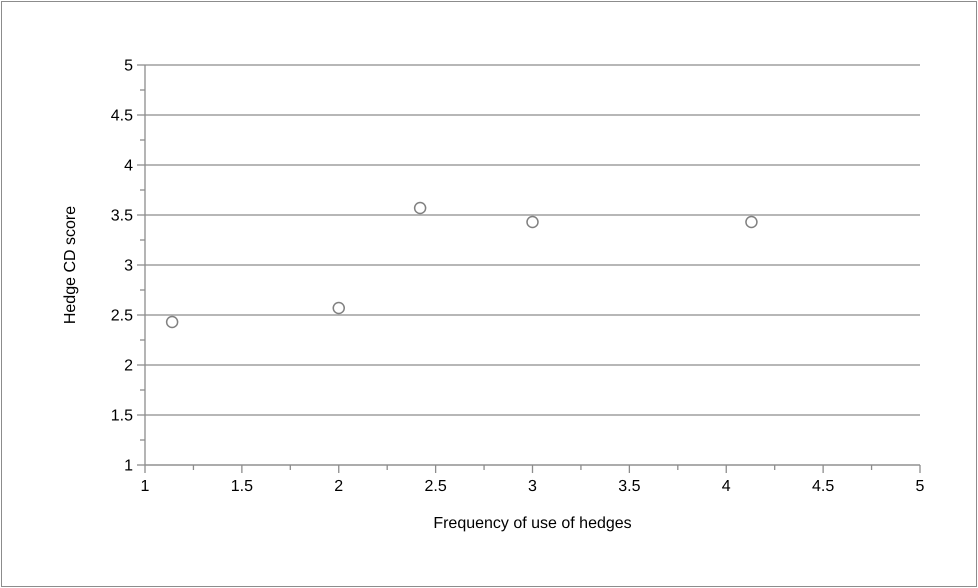 The image size is (978, 588). I want to click on y-tick-label: 5, so click(129, 66).